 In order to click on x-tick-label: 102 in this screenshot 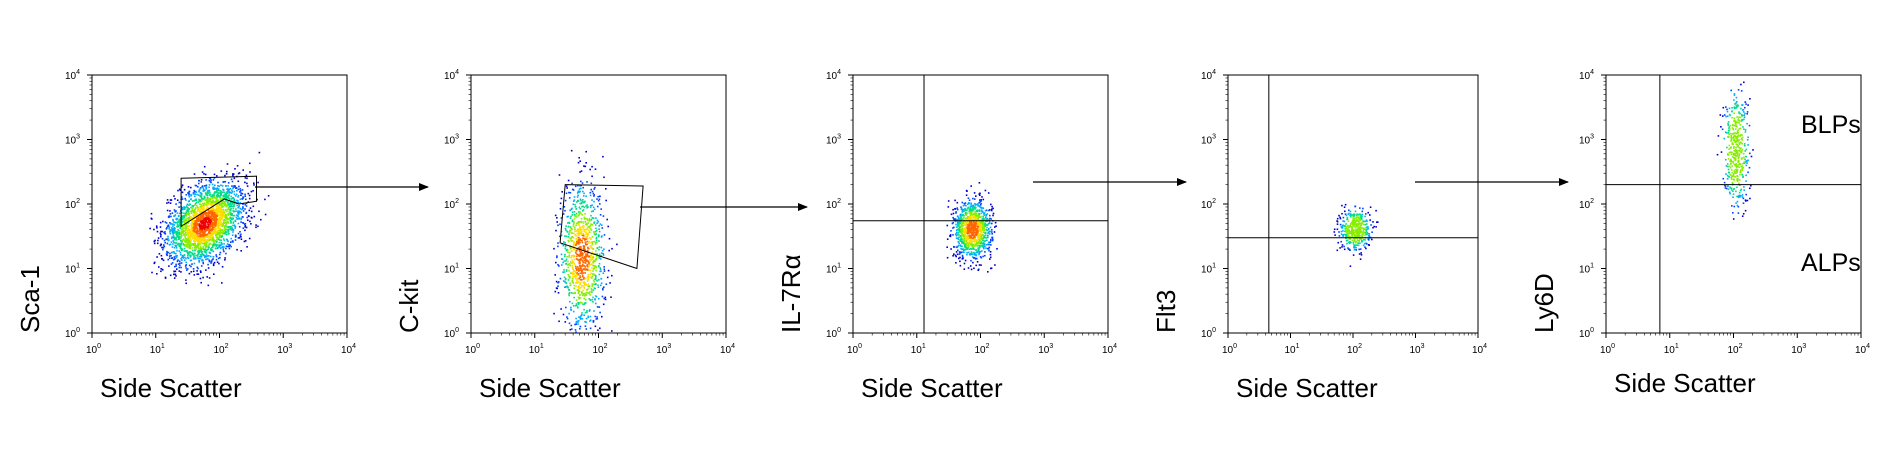, I will do `click(982, 349)`.